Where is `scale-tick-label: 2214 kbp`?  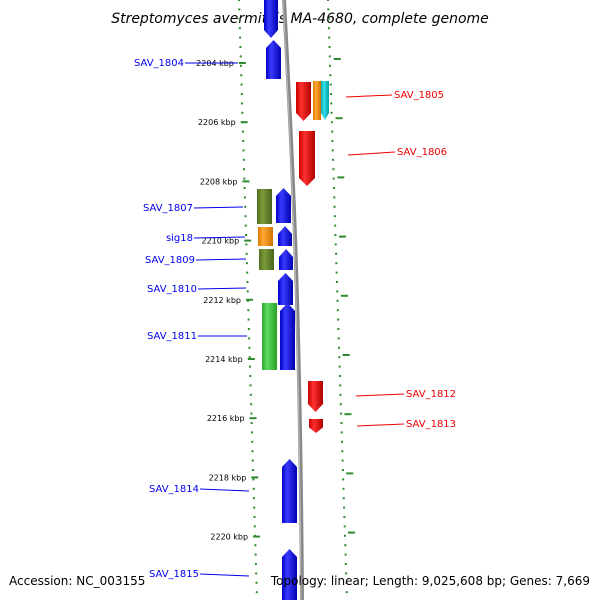
scale-tick-label: 2214 kbp is located at coordinates (224, 359).